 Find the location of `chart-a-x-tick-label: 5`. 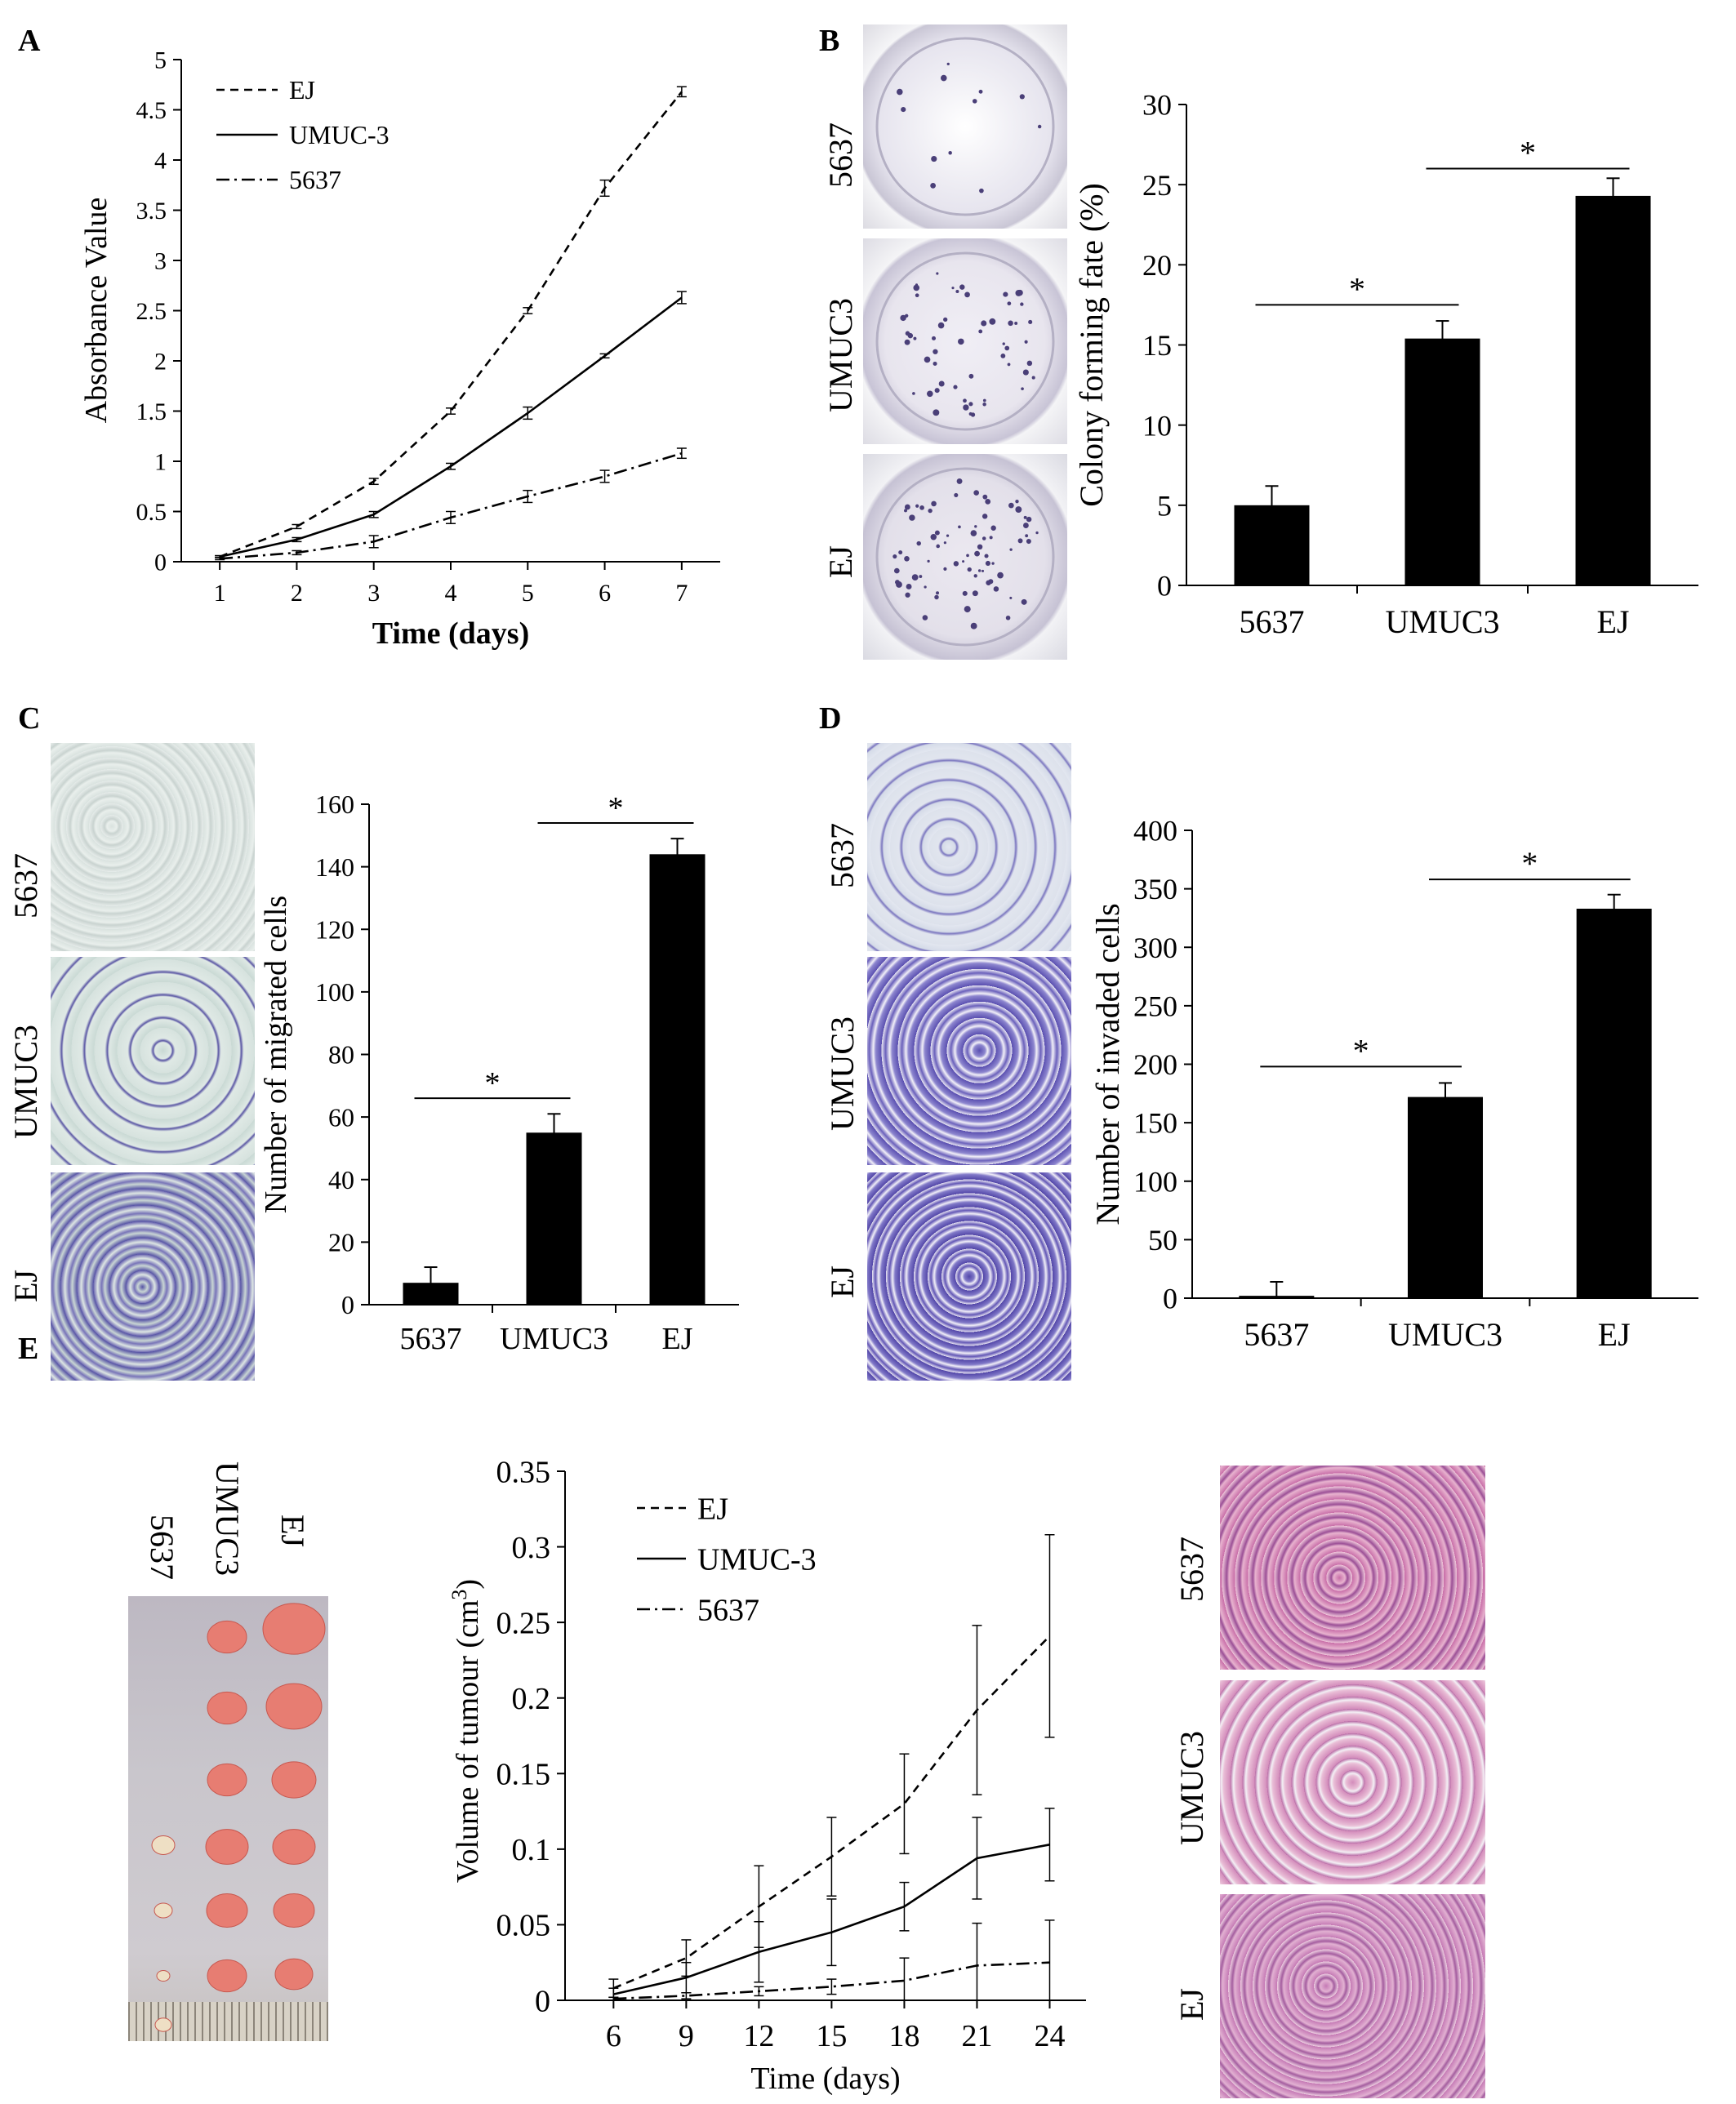

chart-a-x-tick-label: 5 is located at coordinates (528, 593).